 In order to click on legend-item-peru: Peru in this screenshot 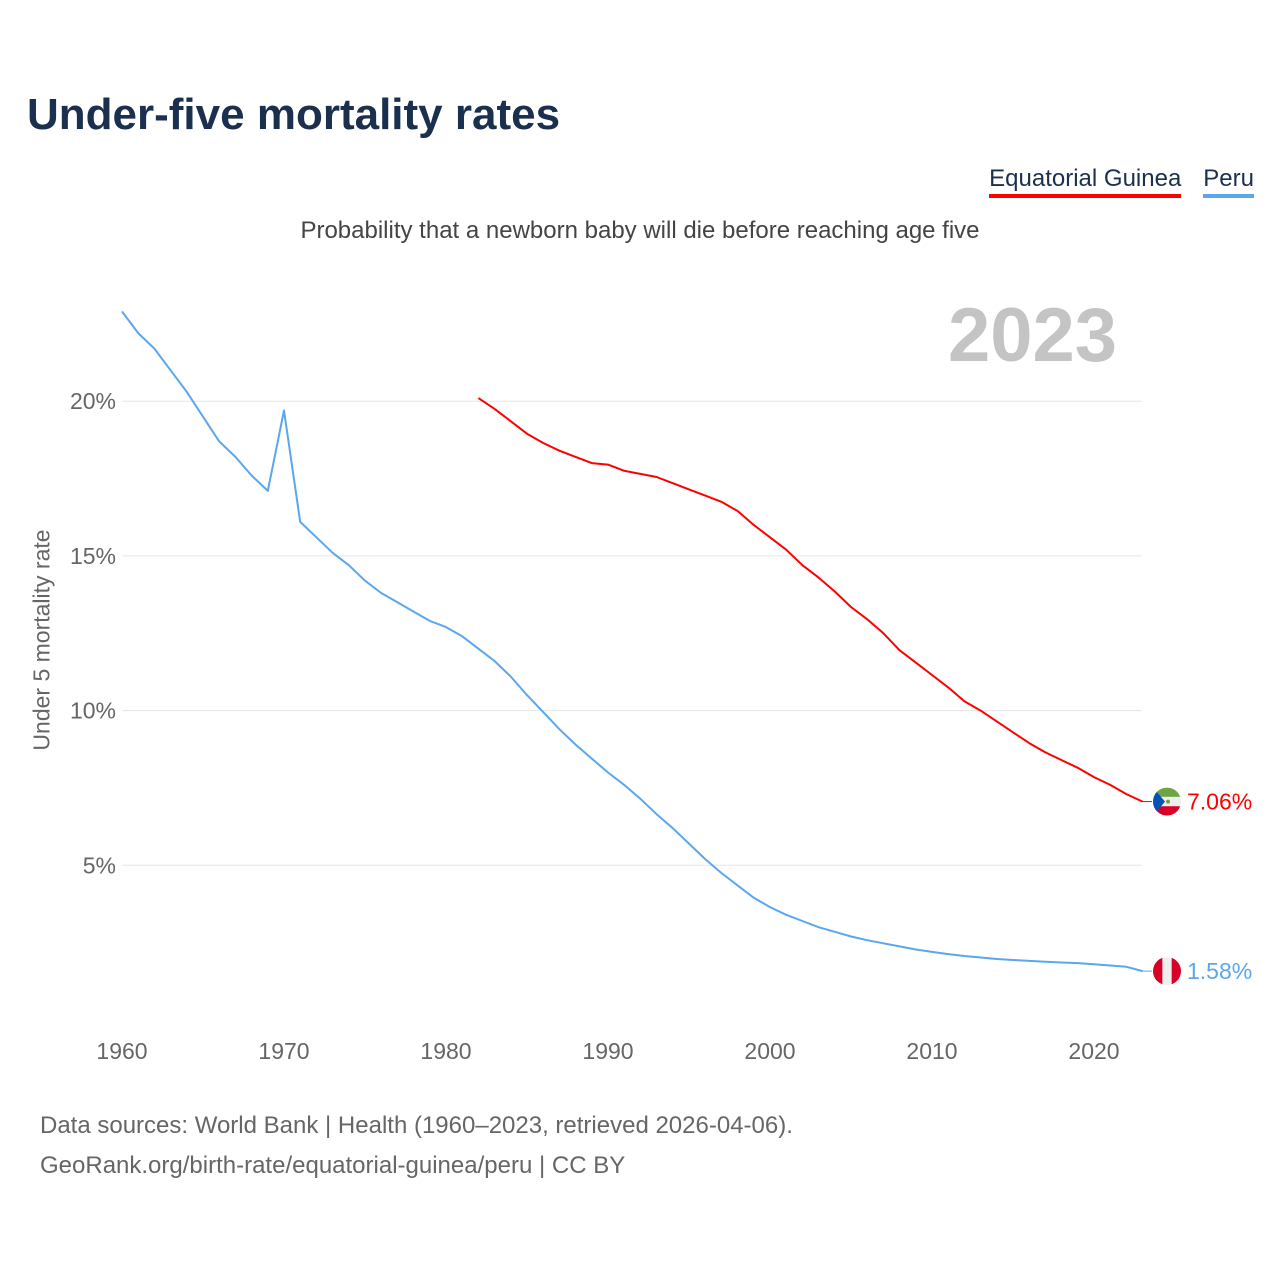, I will do `click(1228, 181)`.